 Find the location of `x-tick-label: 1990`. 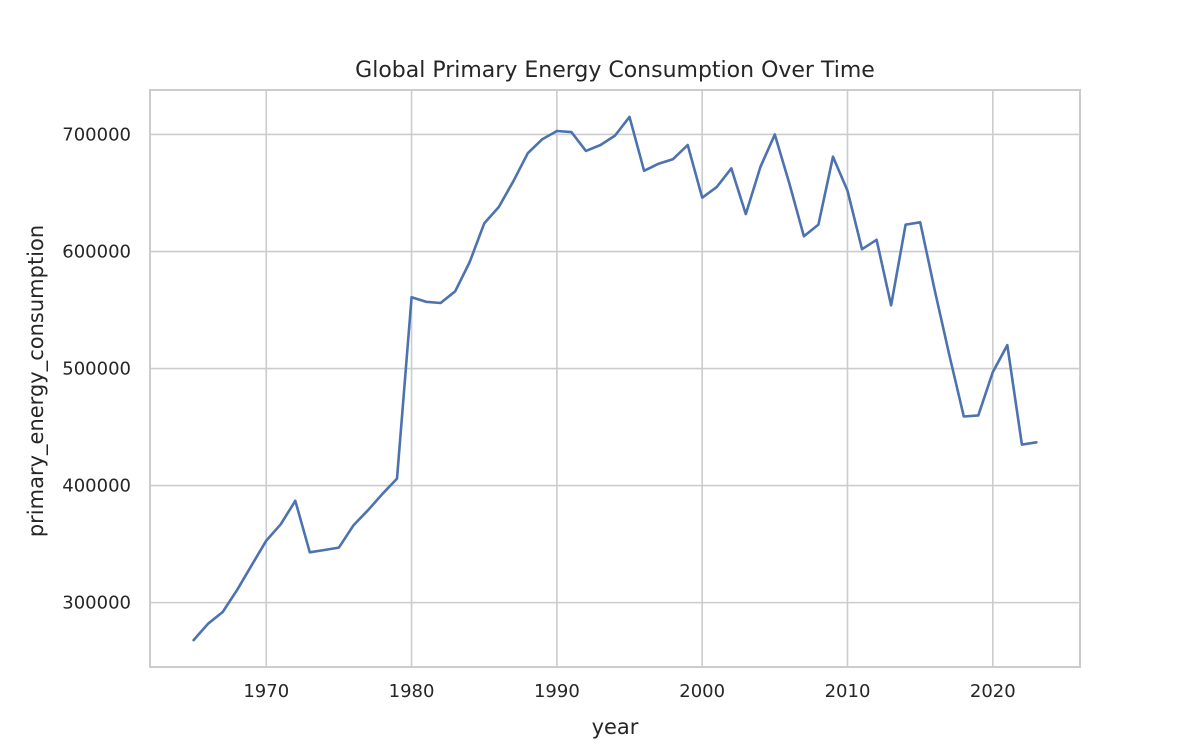

x-tick-label: 1990 is located at coordinates (557, 691).